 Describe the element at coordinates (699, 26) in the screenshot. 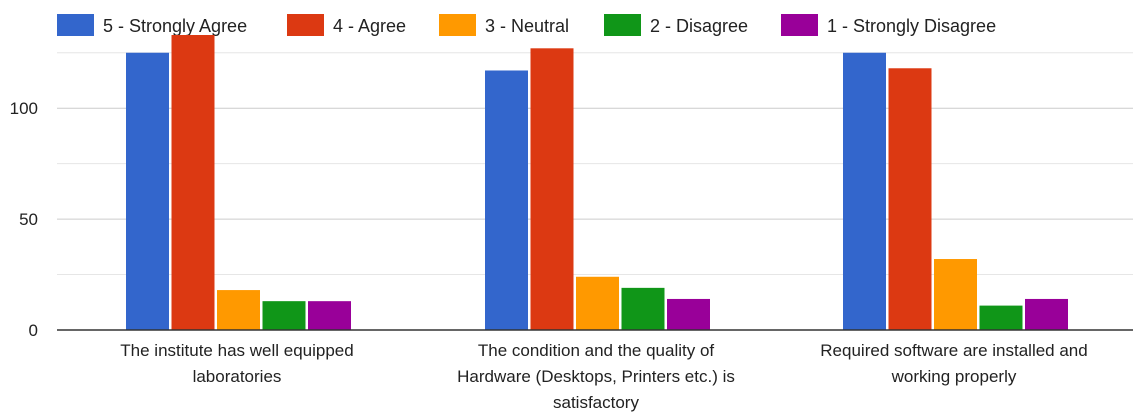

I see `legend-label: 2 - Disagree` at that location.